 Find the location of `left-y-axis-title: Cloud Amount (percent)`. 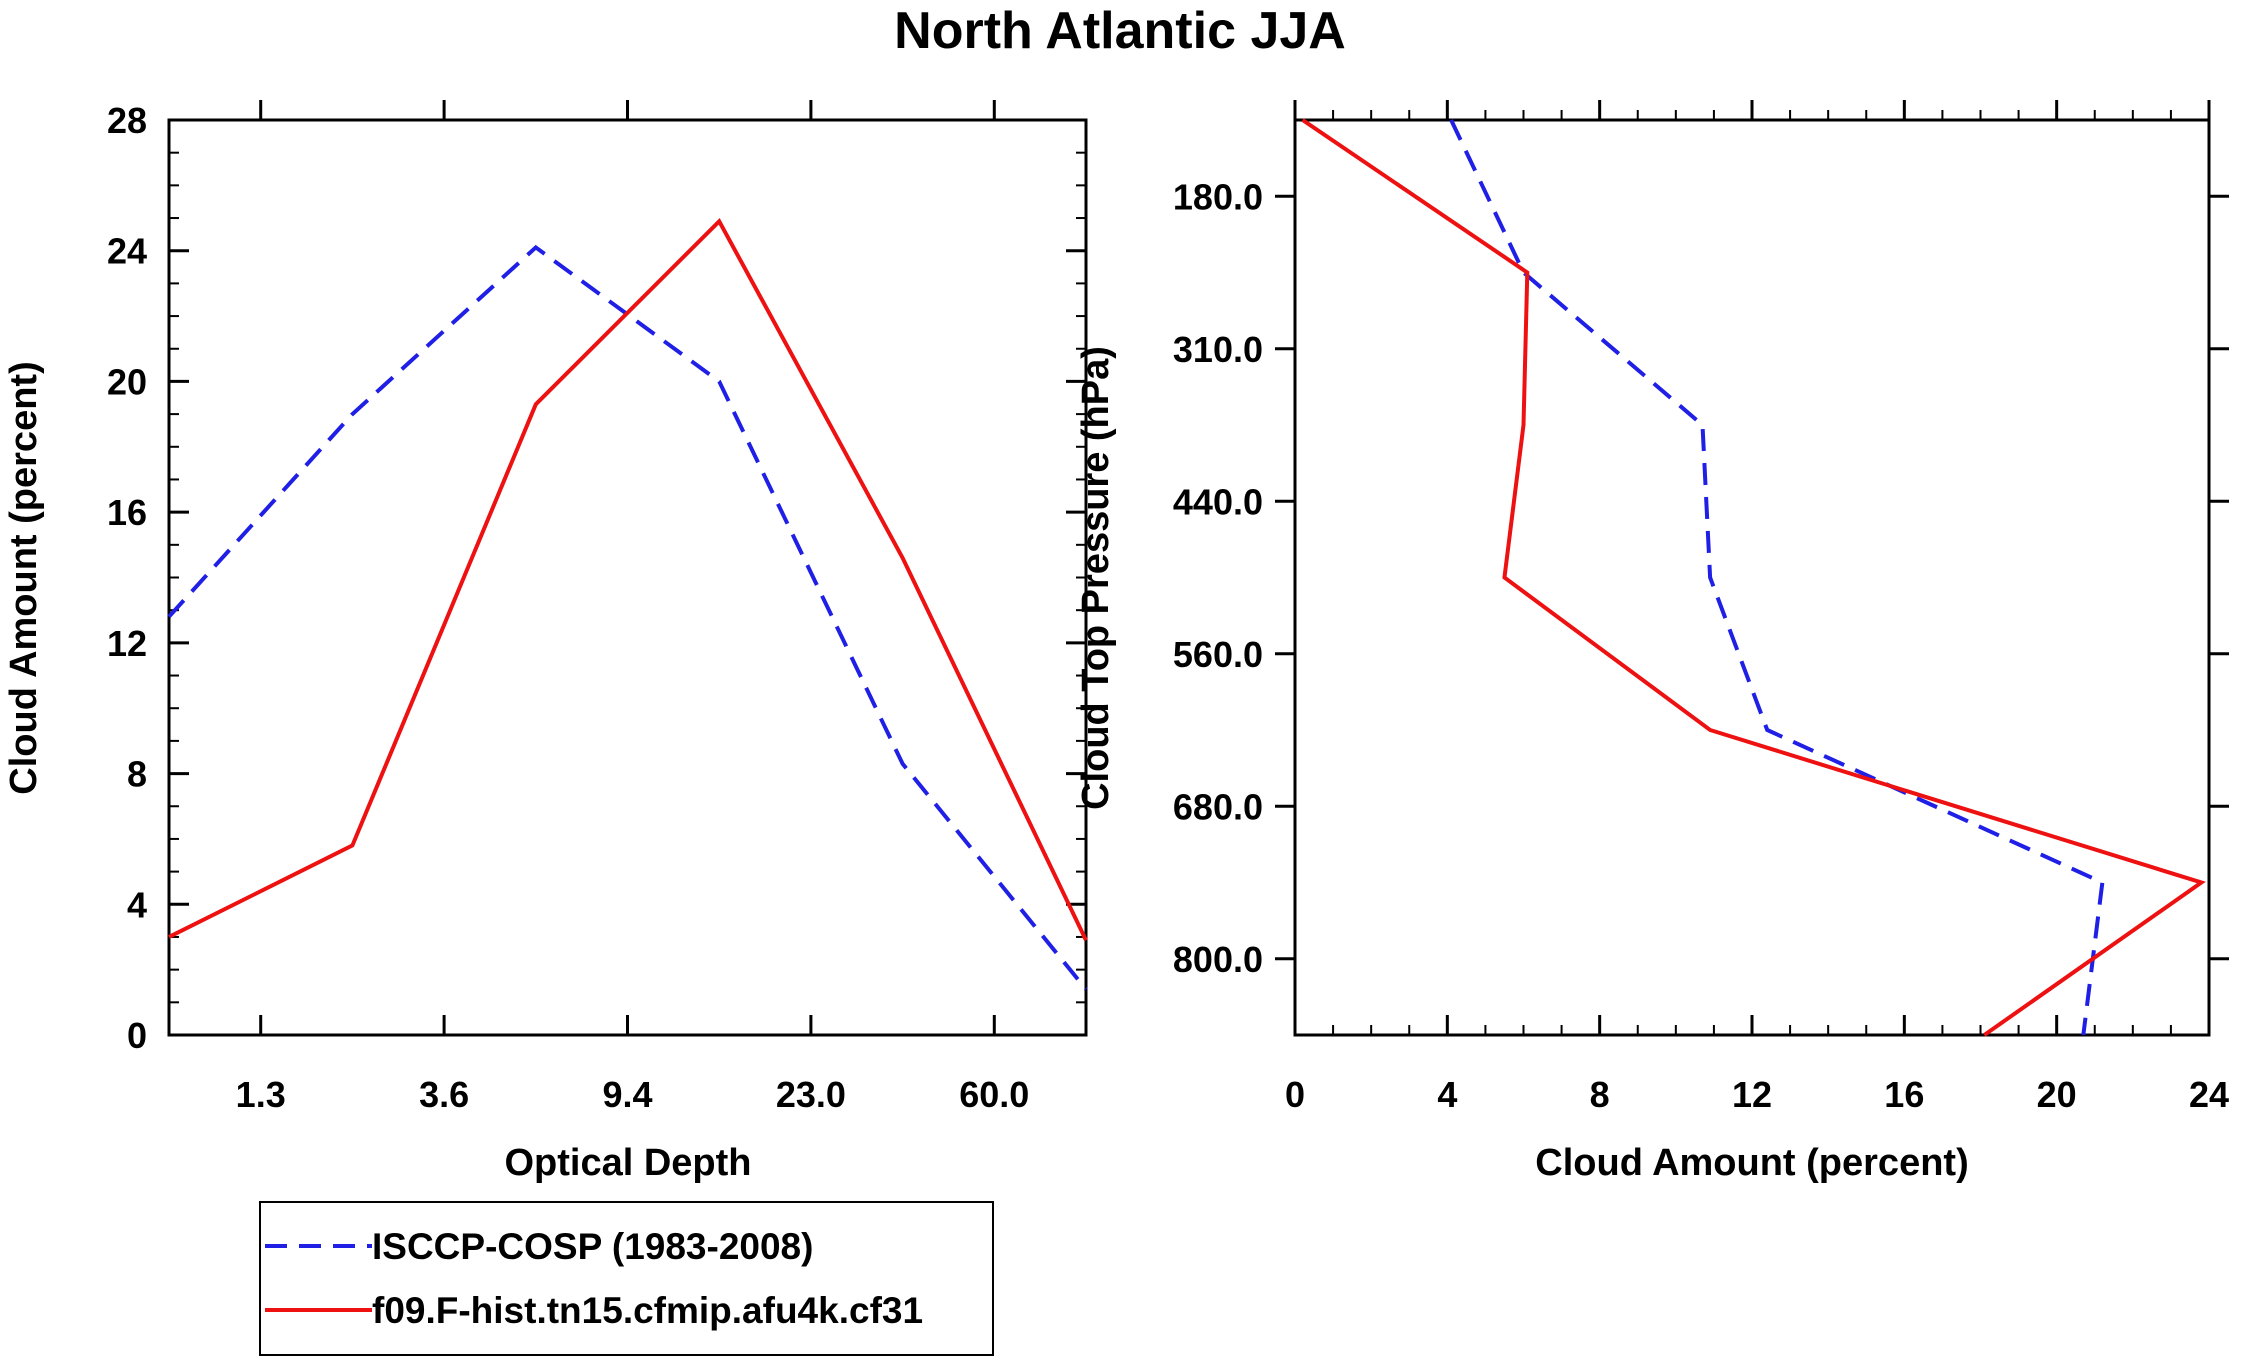

left-y-axis-title: Cloud Amount (percent) is located at coordinates (24, 577).